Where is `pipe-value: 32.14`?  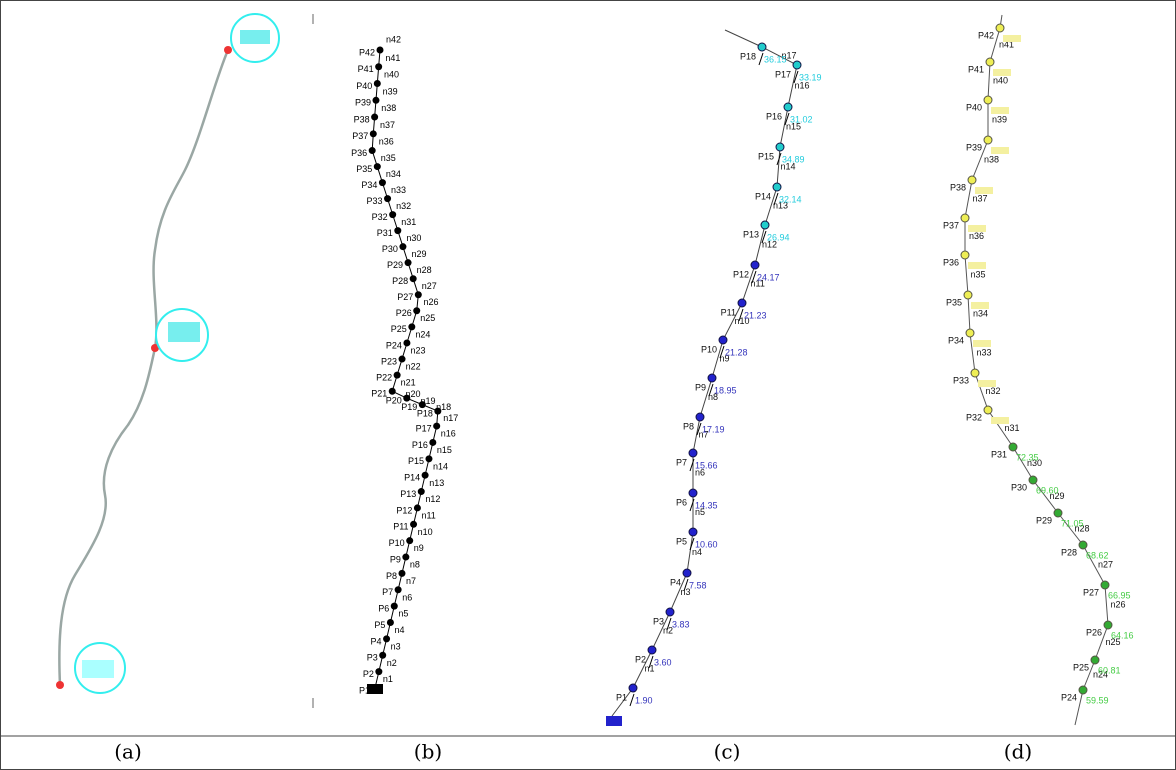
pipe-value: 32.14 is located at coordinates (790, 199).